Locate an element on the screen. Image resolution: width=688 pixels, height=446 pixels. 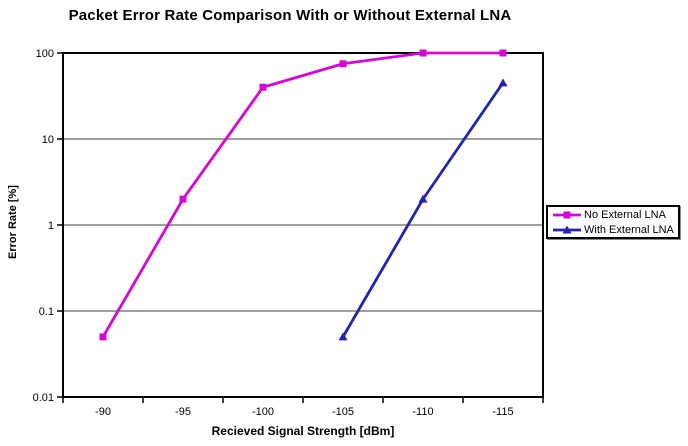
legend-swatch-no-external-lna-icon is located at coordinates (567, 214).